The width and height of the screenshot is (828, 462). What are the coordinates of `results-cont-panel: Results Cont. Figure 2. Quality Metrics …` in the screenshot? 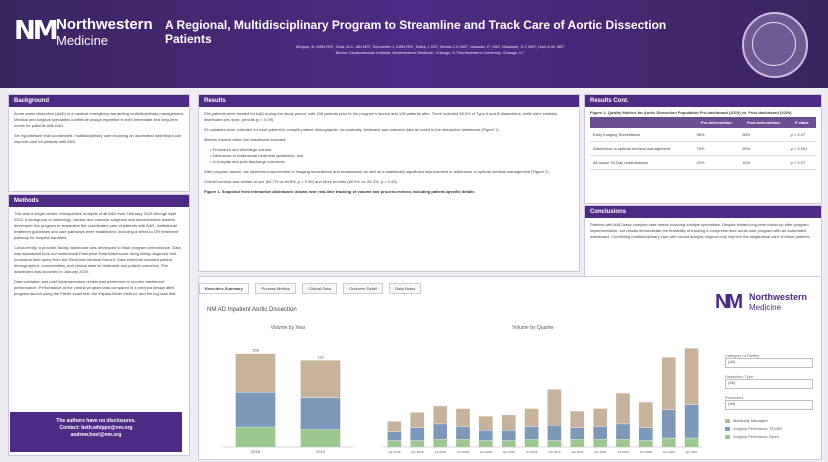 It's located at (703, 149).